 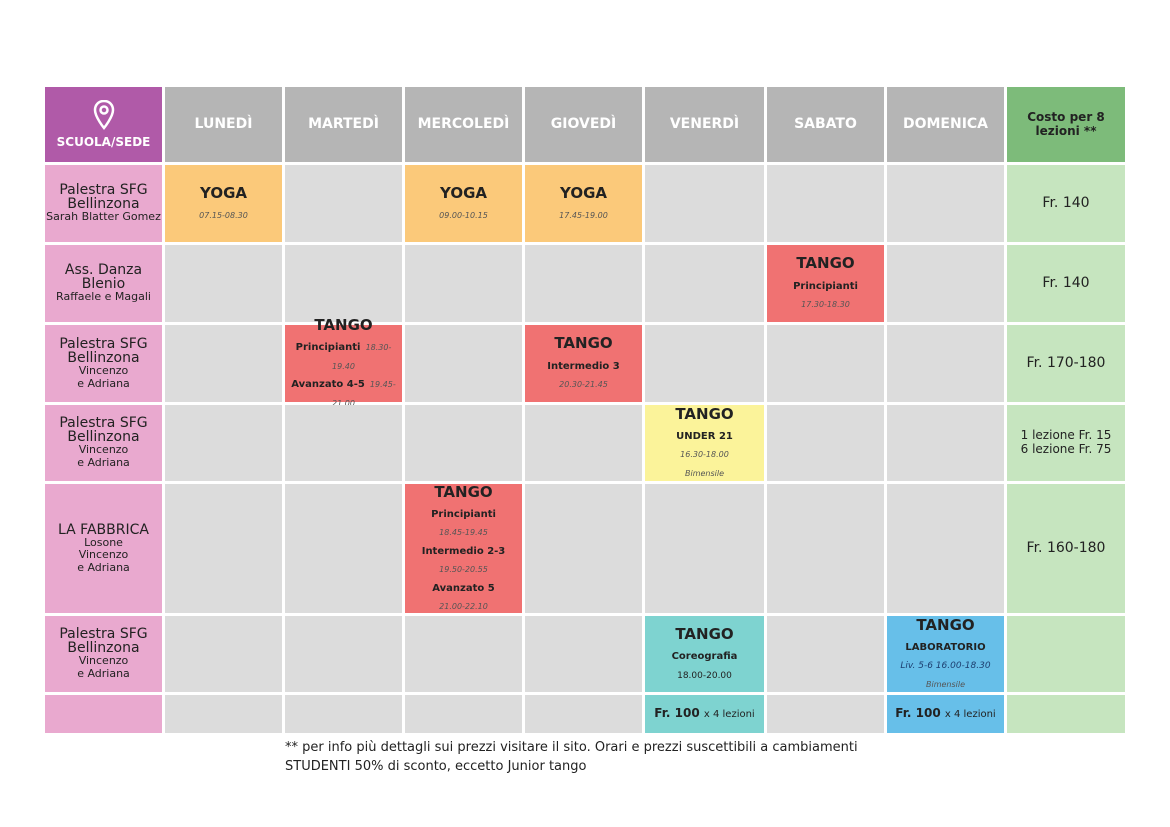 I want to click on class-level: LABORATORIO, so click(x=945, y=648).